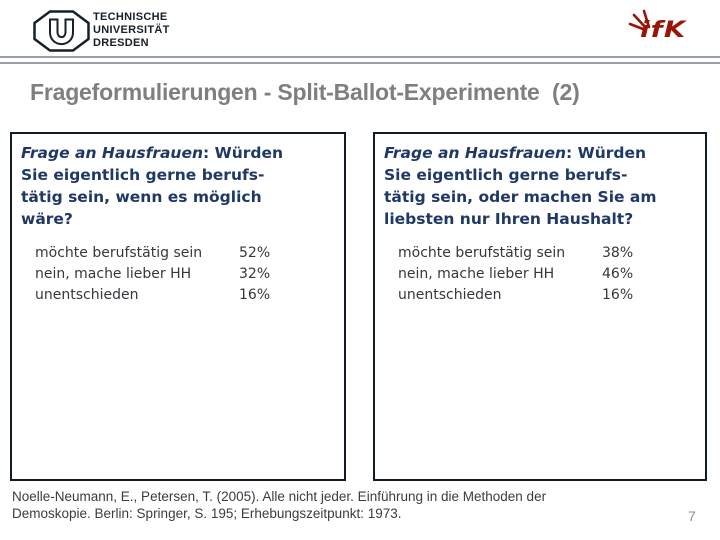 This screenshot has width=720, height=540. What do you see at coordinates (360, 57) in the screenshot?
I see `header-rule-top` at bounding box center [360, 57].